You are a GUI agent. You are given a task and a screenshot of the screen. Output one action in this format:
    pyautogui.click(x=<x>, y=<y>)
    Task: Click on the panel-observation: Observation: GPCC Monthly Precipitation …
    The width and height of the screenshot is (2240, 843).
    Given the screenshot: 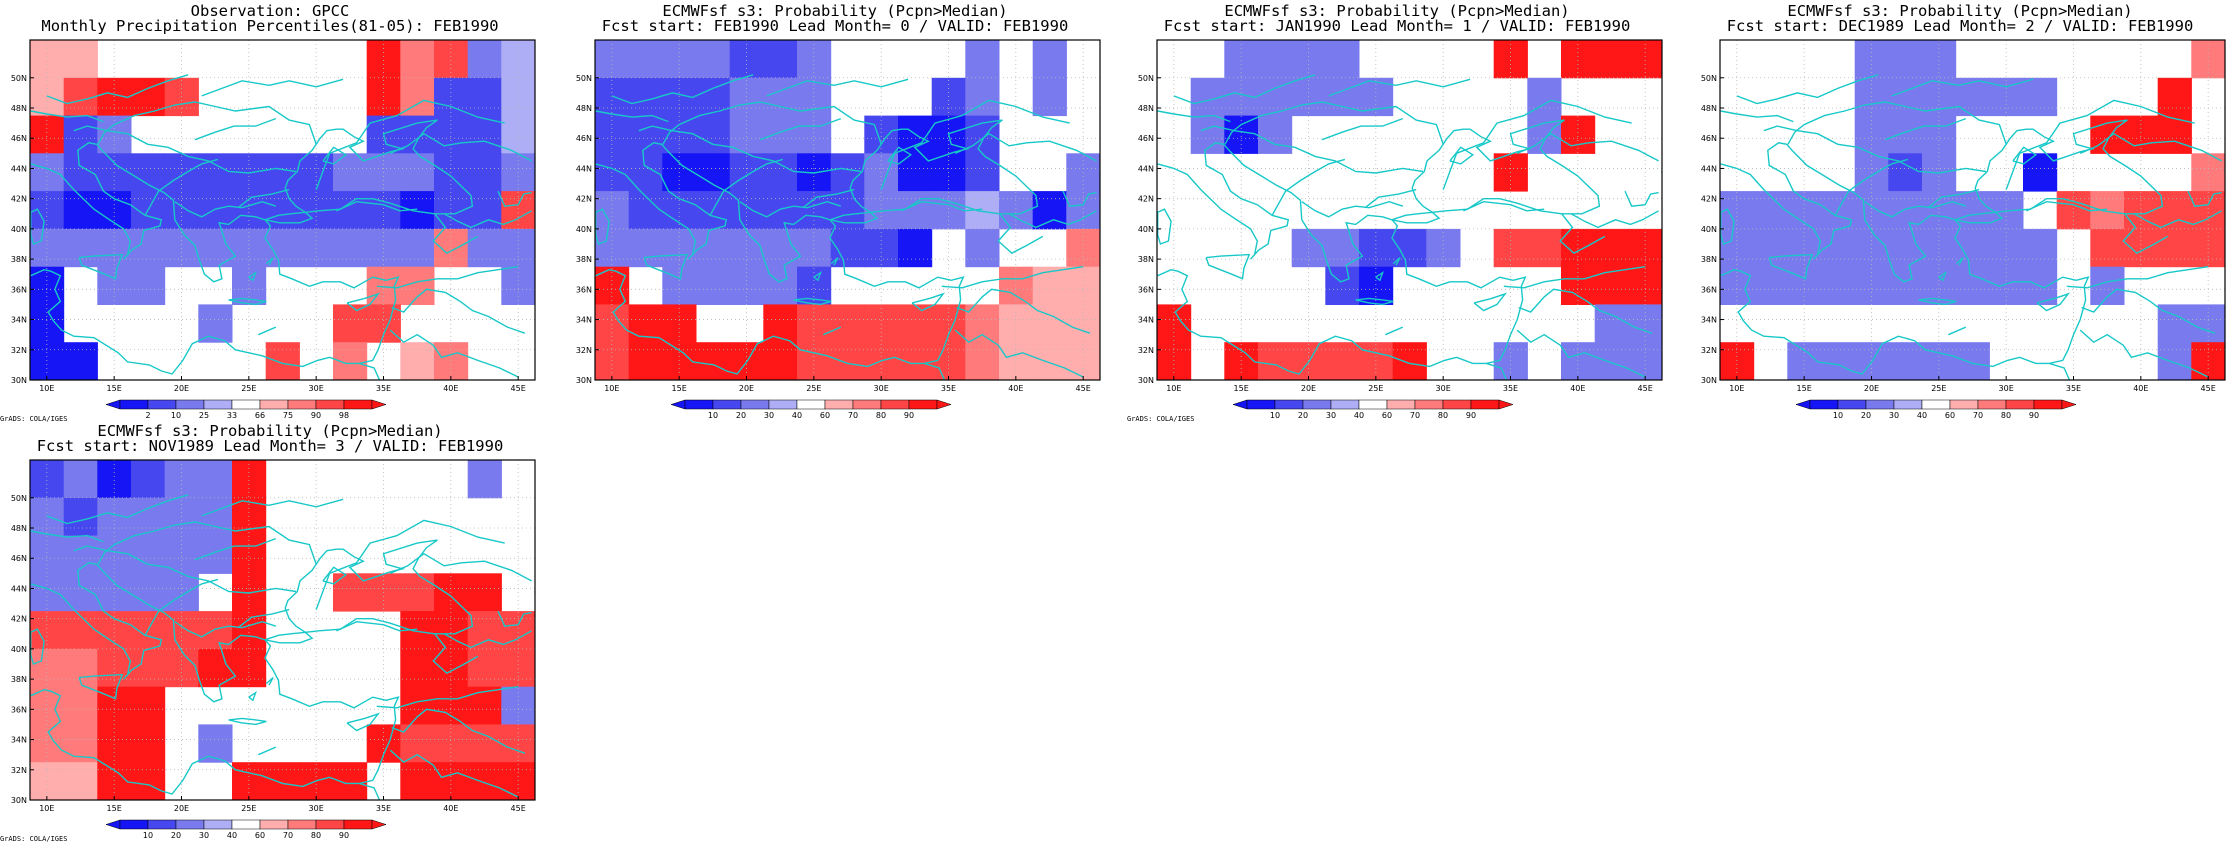 What is the action you would take?
    pyautogui.click(x=270, y=211)
    